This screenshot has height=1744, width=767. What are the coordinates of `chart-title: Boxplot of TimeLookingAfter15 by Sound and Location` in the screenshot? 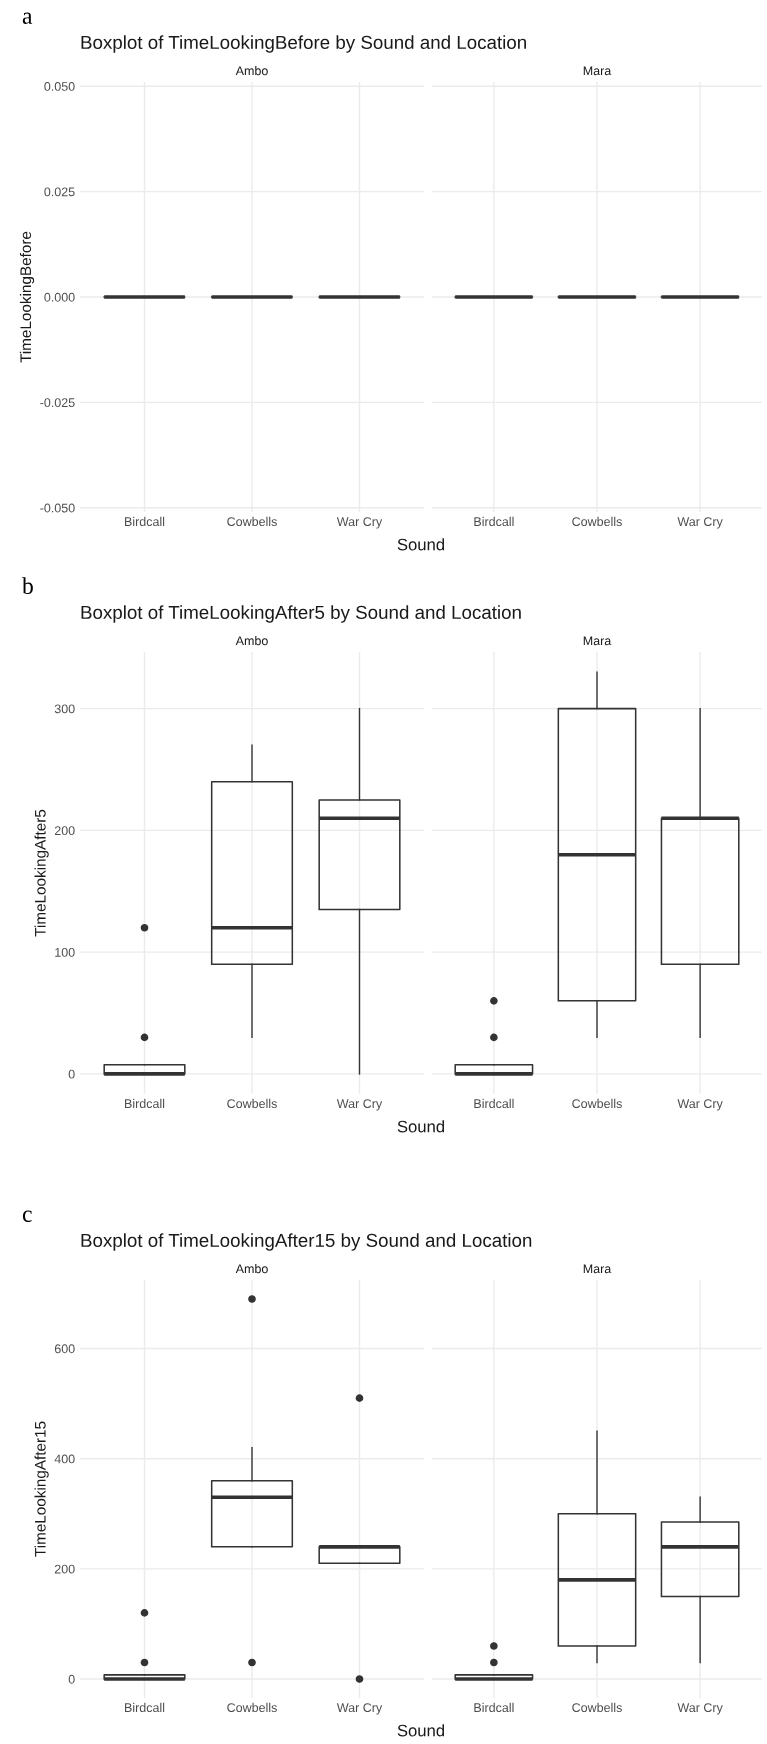 It's located at (306, 1242).